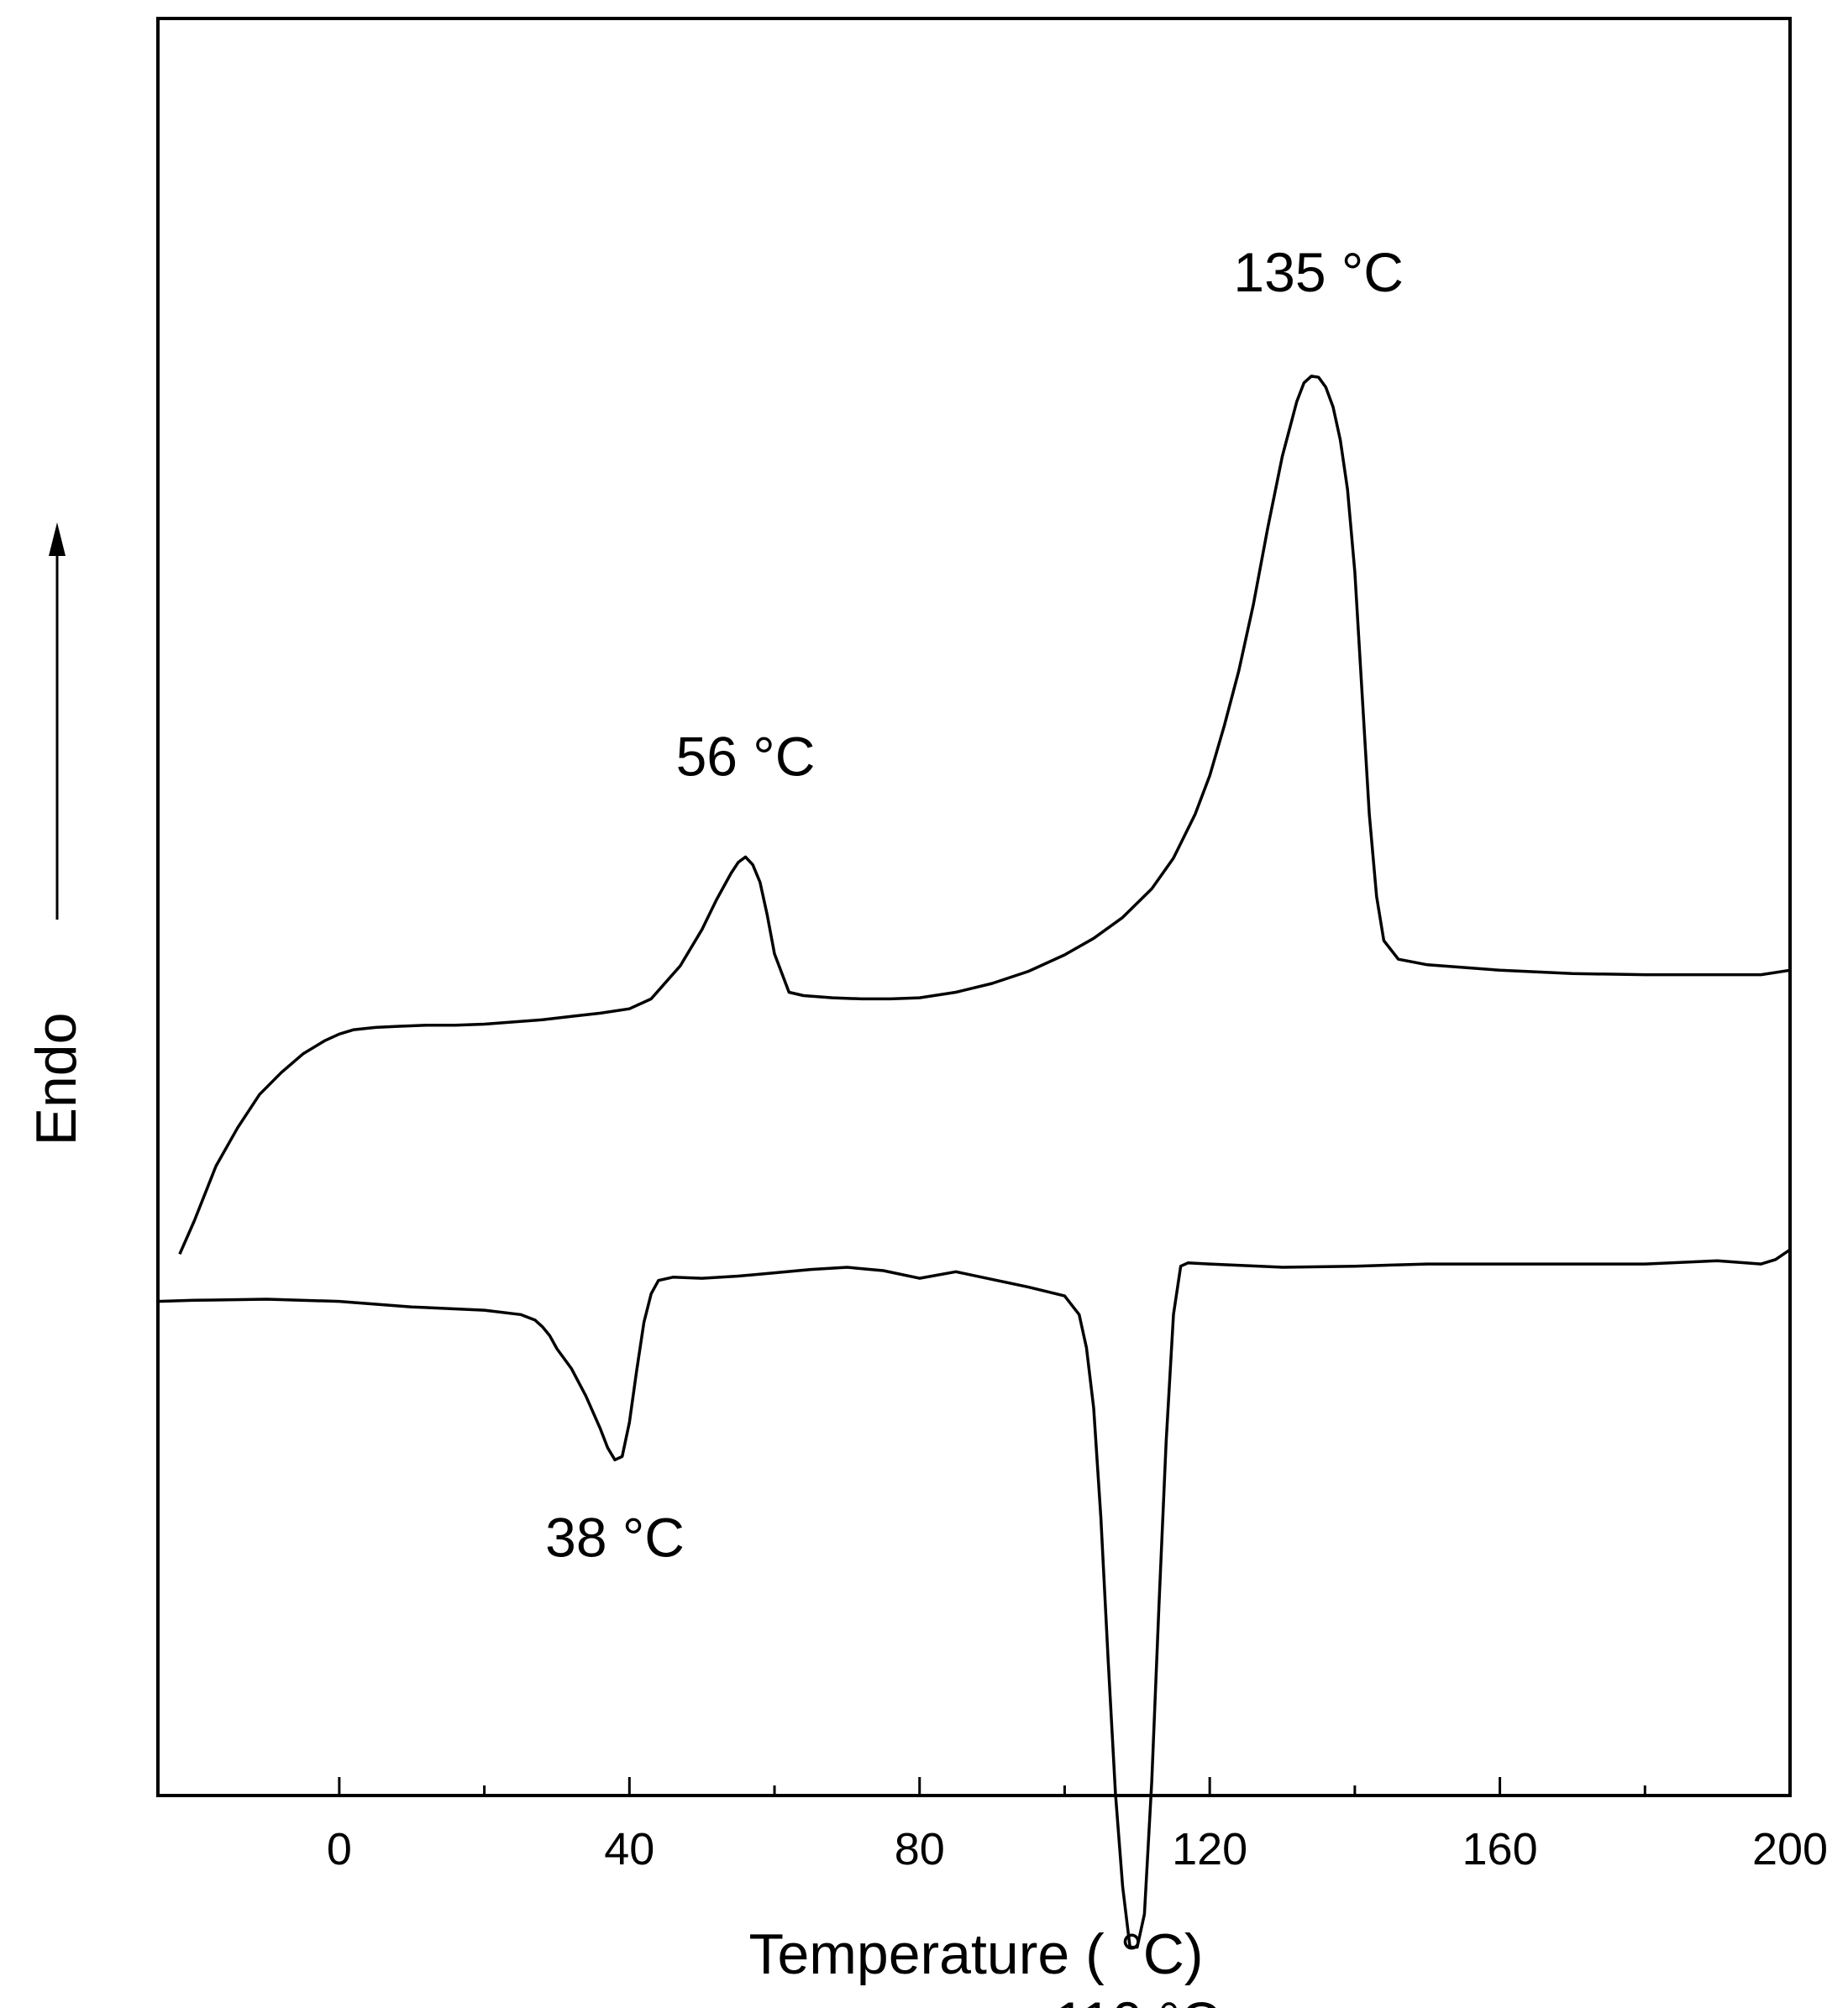  What do you see at coordinates (975, 1954) in the screenshot?
I see `x-axis-title: Temperature ( °C)` at bounding box center [975, 1954].